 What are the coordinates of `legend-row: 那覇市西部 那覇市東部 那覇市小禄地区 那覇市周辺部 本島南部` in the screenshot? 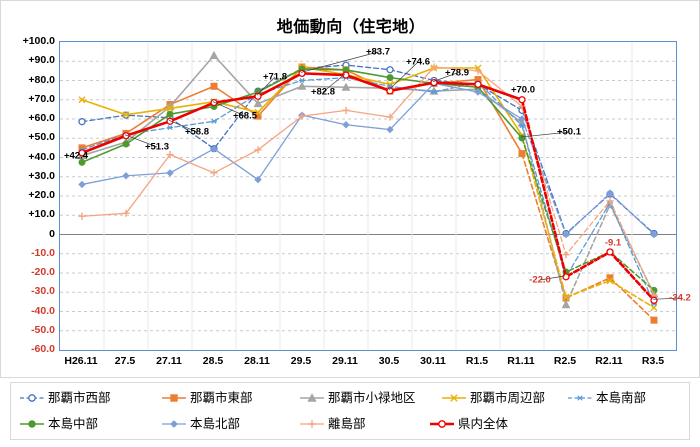 It's located at (351, 398).